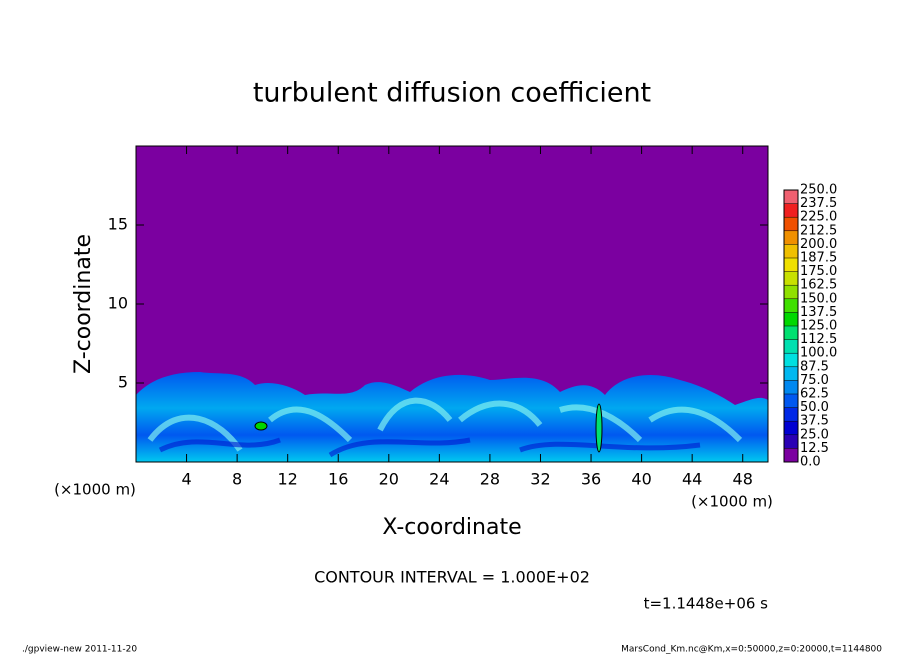 Image resolution: width=904 pixels, height=654 pixels. I want to click on colorbar-label: 100.0, so click(818, 353).